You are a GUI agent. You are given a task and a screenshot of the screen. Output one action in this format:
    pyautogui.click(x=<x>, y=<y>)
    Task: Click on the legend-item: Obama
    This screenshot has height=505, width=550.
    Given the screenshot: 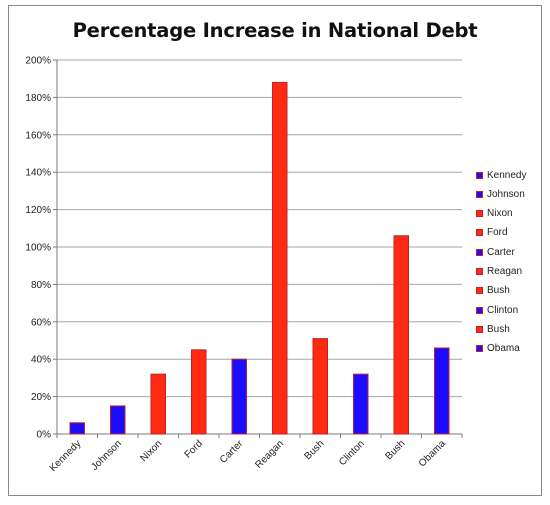 What is the action you would take?
    pyautogui.click(x=498, y=349)
    